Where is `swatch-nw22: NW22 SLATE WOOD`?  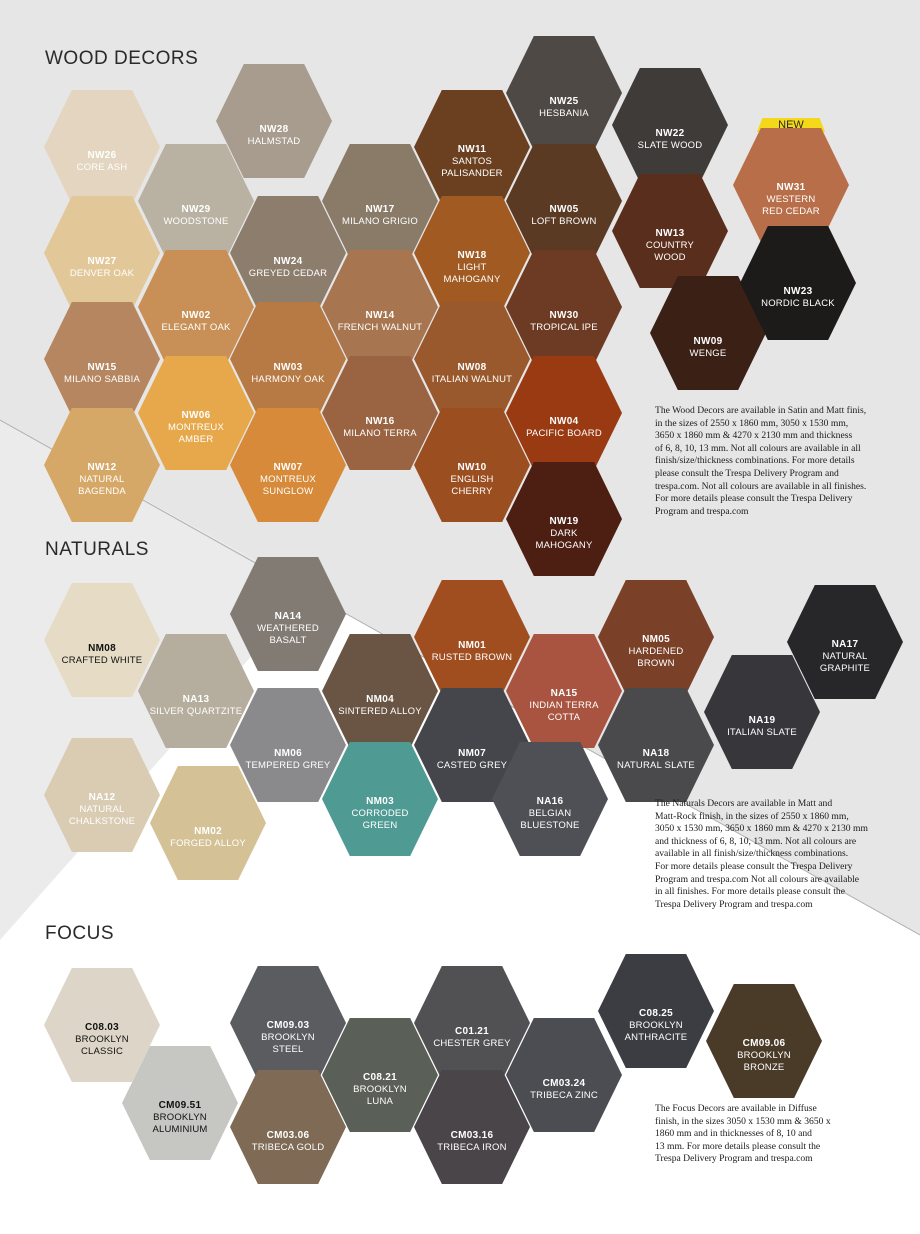 swatch-nw22: NW22 SLATE WOOD is located at coordinates (670, 125).